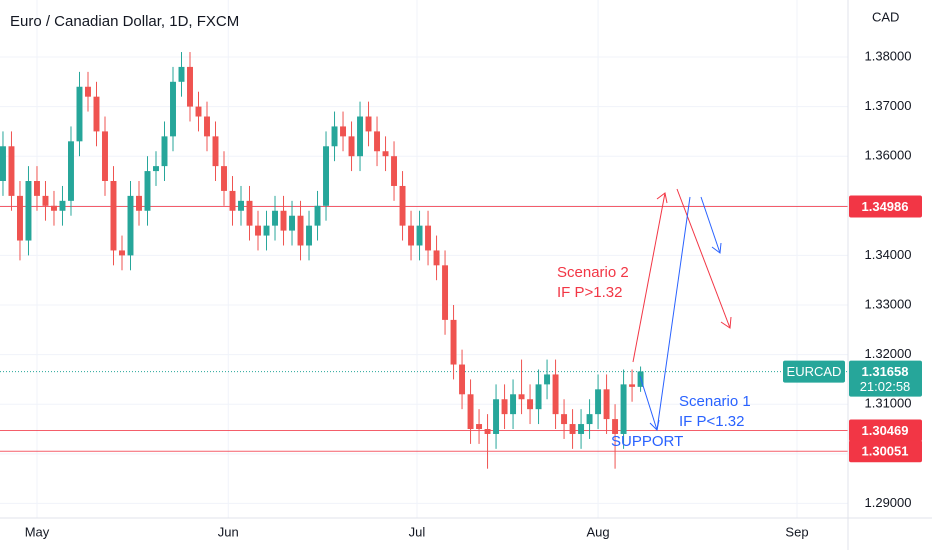  What do you see at coordinates (228, 531) in the screenshot?
I see `x-tick-label: Jun` at bounding box center [228, 531].